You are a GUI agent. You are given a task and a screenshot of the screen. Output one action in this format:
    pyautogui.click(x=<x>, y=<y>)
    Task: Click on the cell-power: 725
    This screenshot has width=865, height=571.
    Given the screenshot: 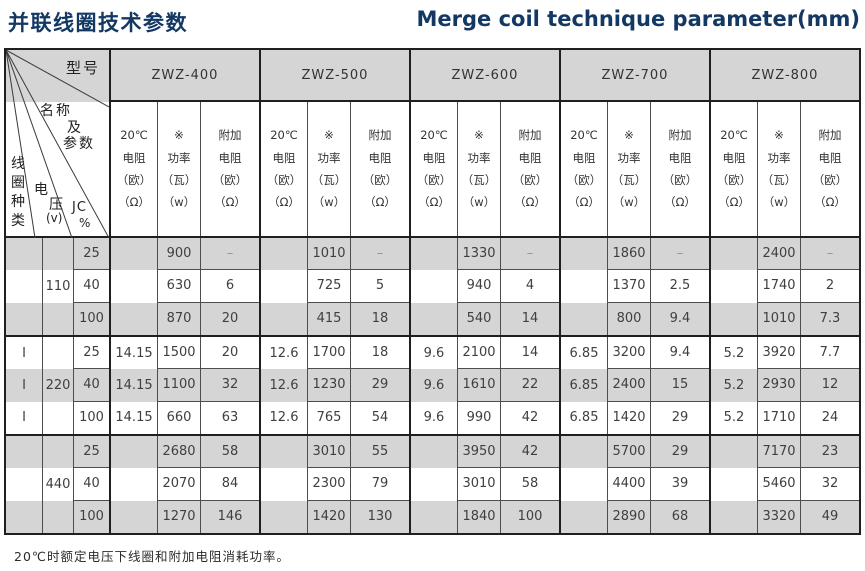 What is the action you would take?
    pyautogui.click(x=328, y=286)
    